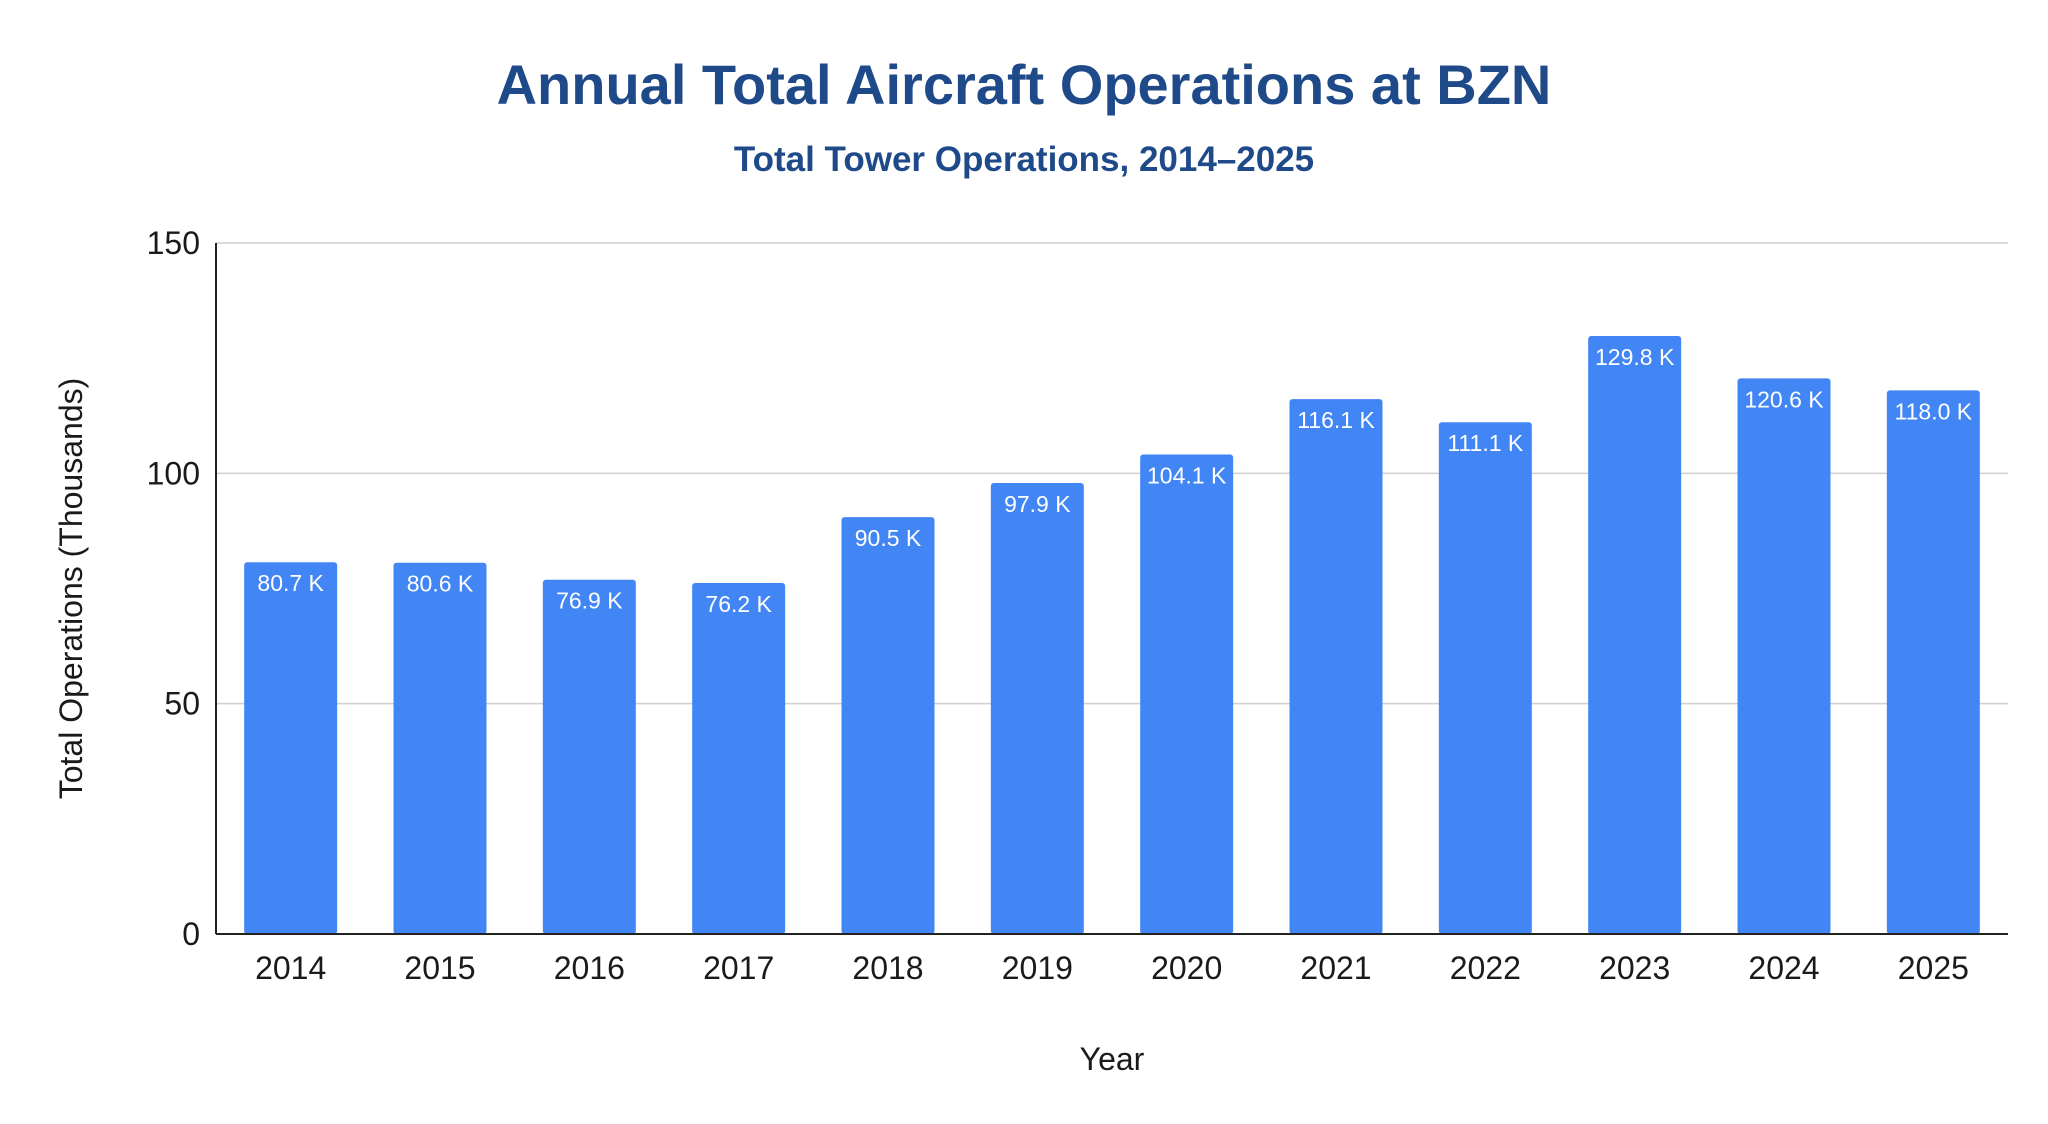 This screenshot has width=2048, height=1124. What do you see at coordinates (1783, 968) in the screenshot?
I see `x-tick-label-2024: 2024` at bounding box center [1783, 968].